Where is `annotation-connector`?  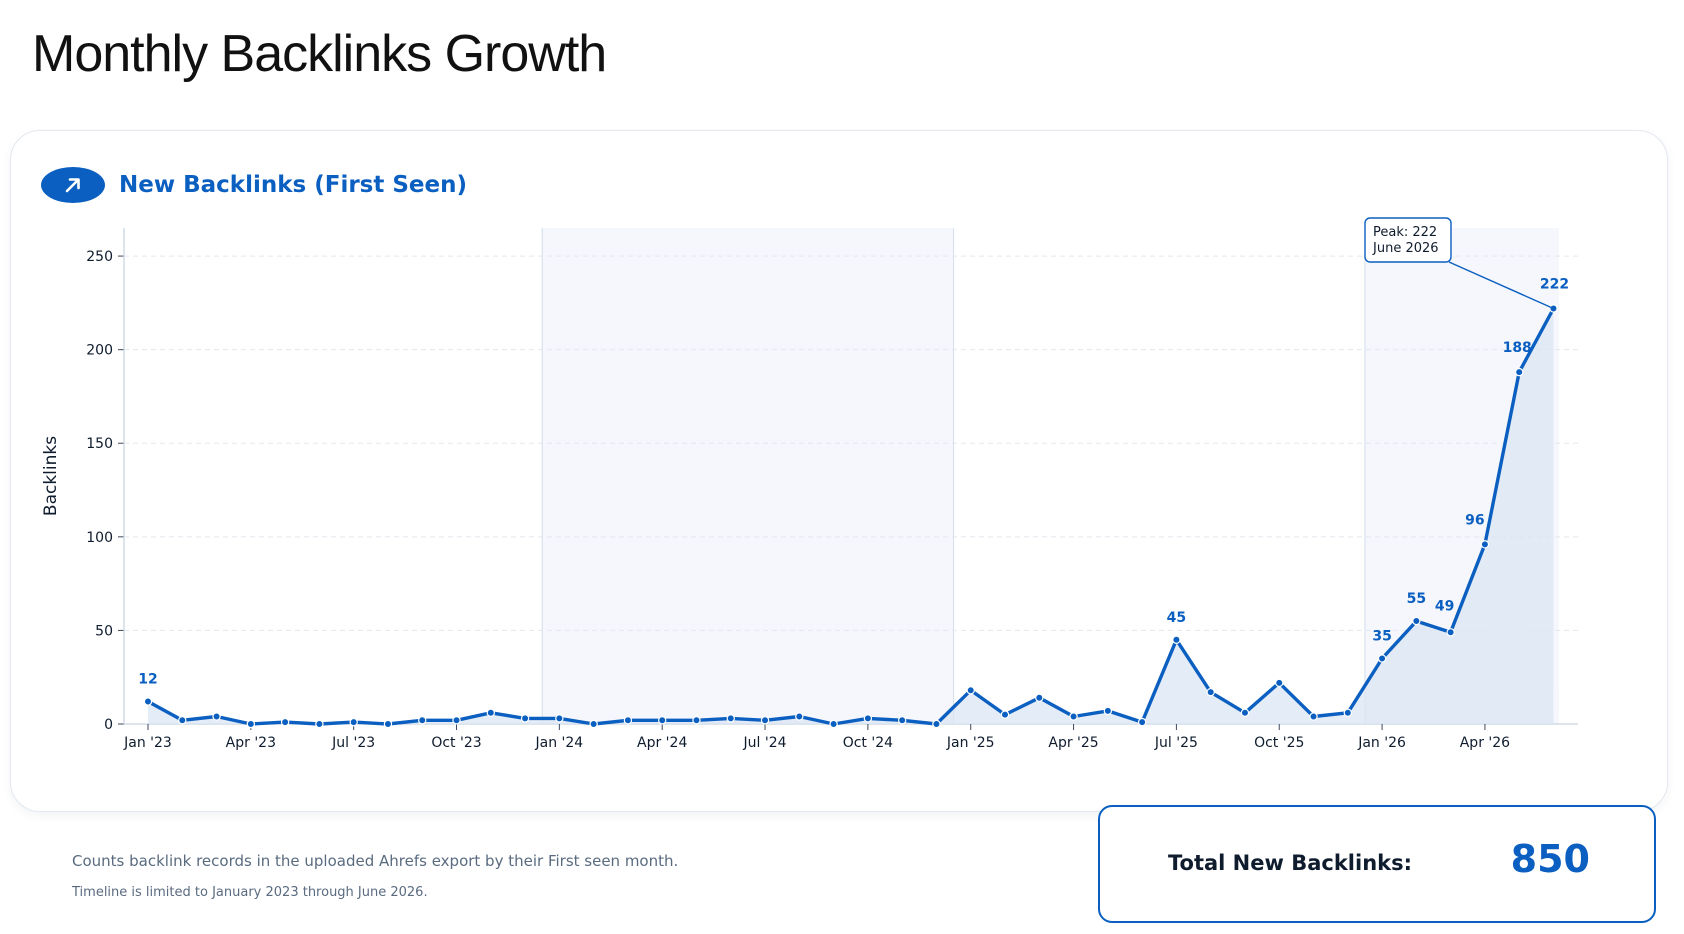
annotation-connector is located at coordinates (1501, 285).